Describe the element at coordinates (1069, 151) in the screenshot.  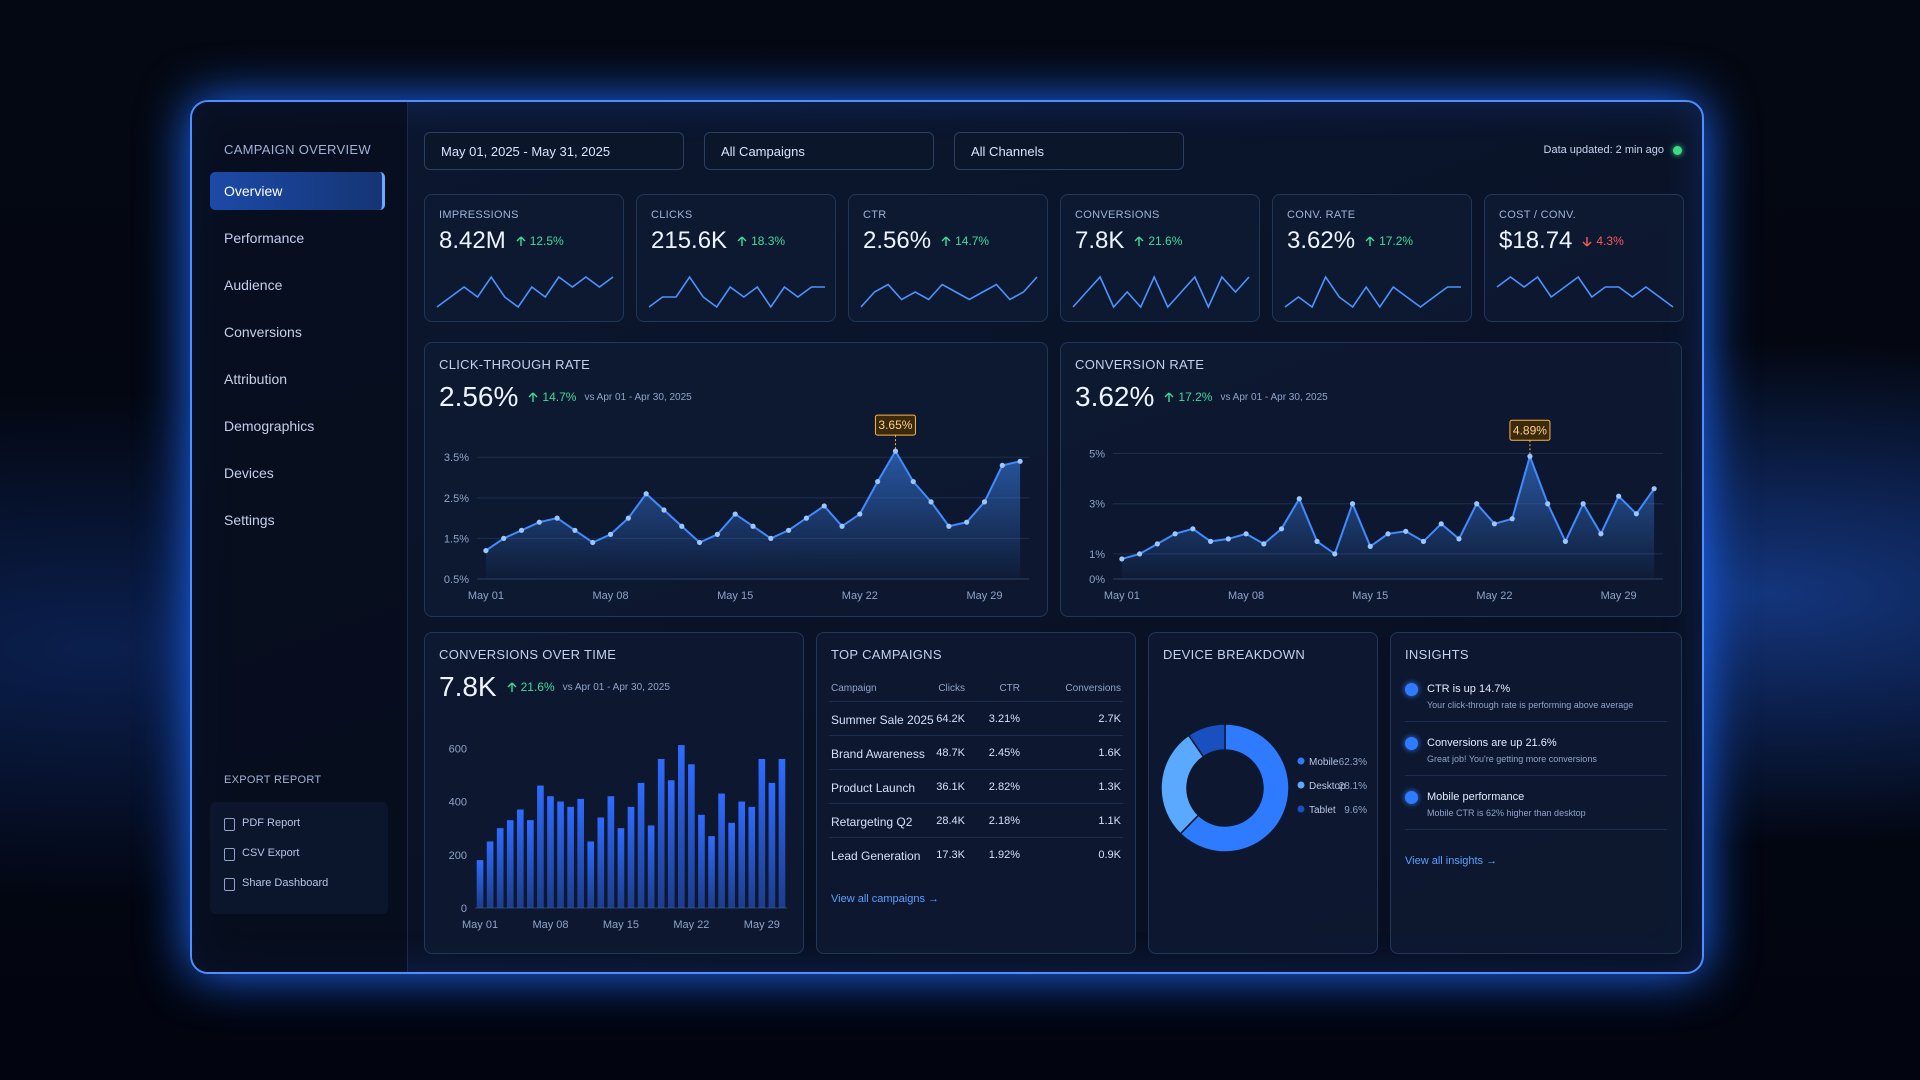
I see `channel-filter: All Channels` at that location.